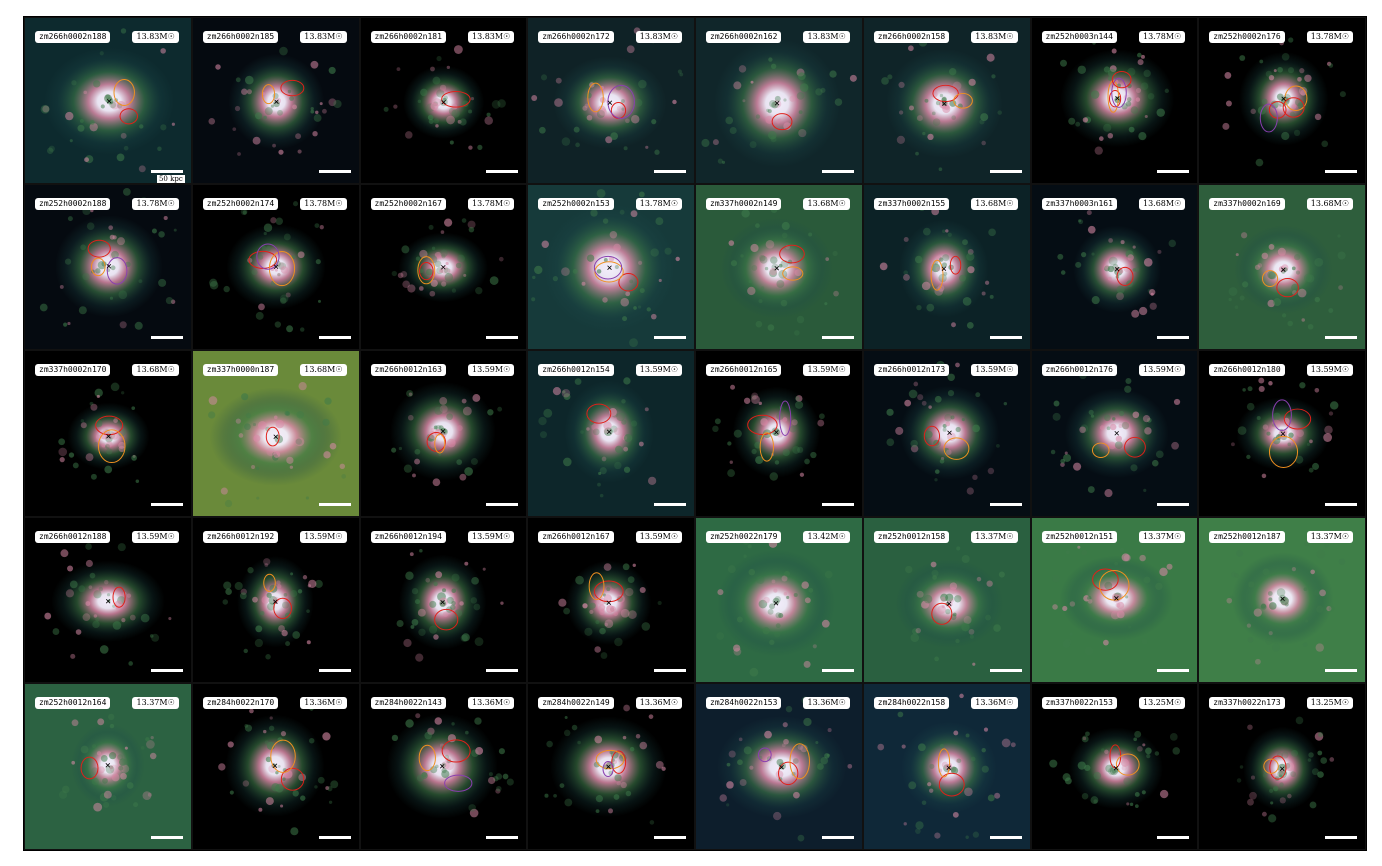 The image size is (1382, 866). What do you see at coordinates (779, 101) in the screenshot?
I see `cluster-image` at bounding box center [779, 101].